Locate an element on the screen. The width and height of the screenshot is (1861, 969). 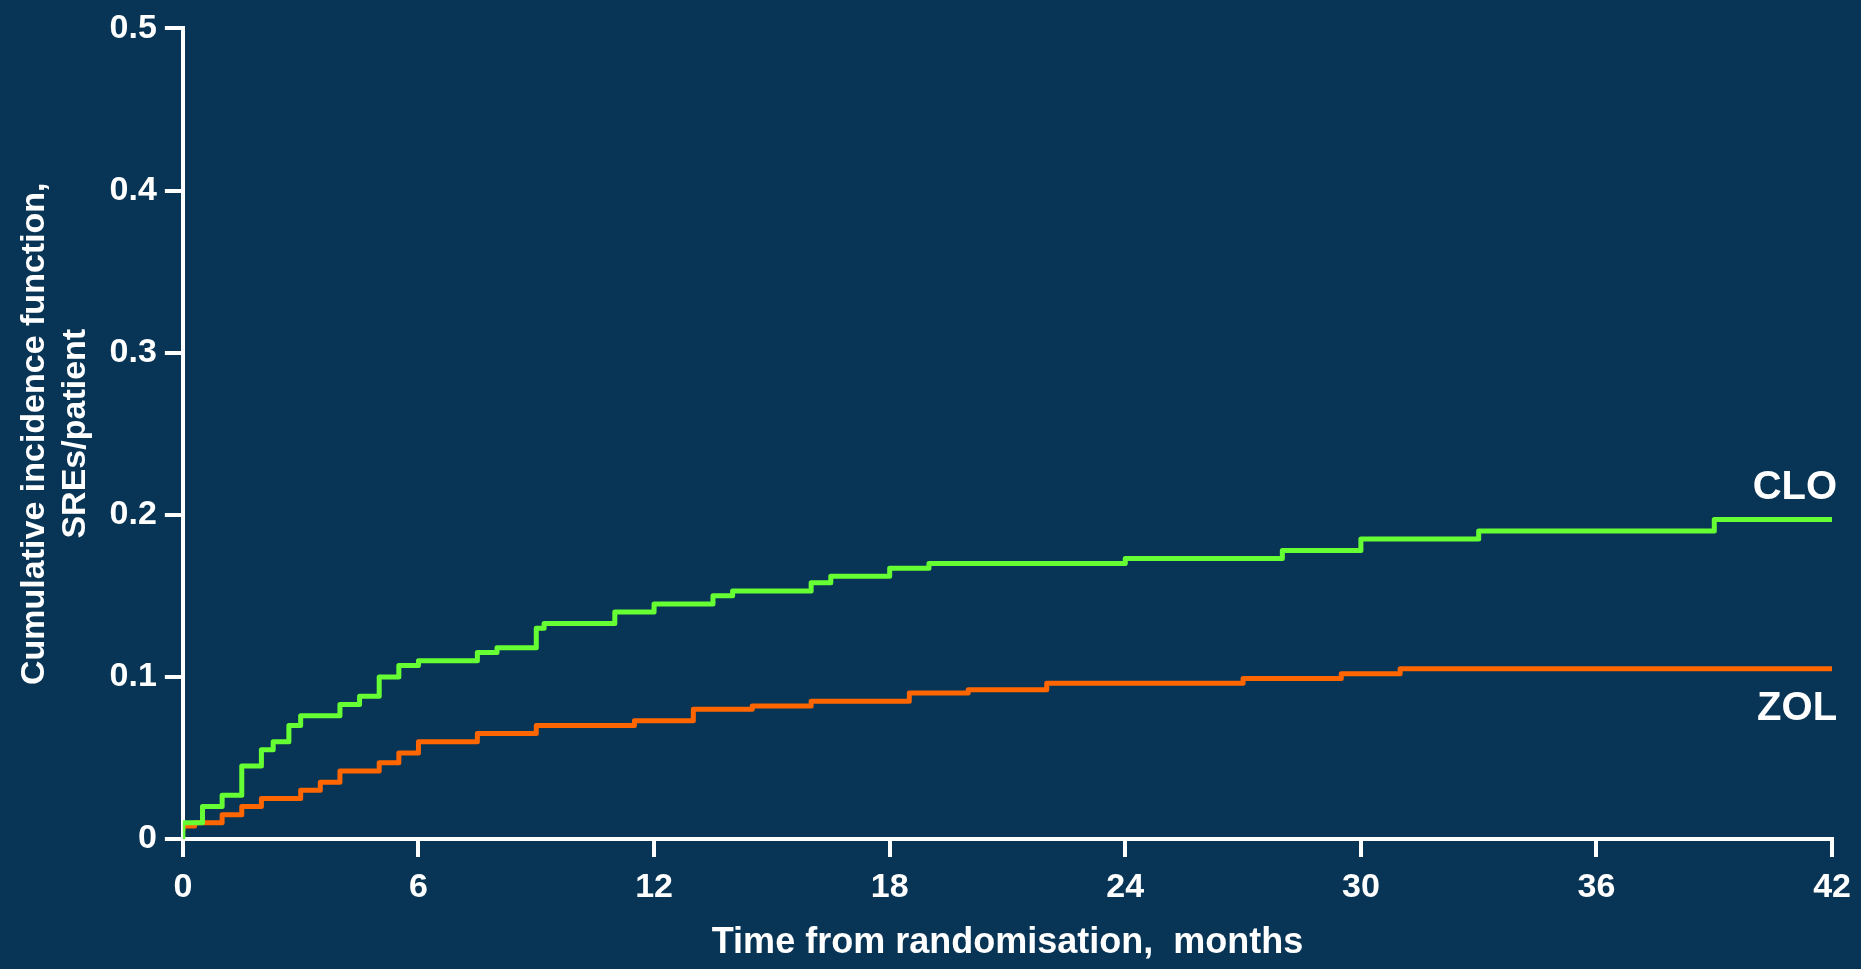
x-tick-label: 0 is located at coordinates (183, 884).